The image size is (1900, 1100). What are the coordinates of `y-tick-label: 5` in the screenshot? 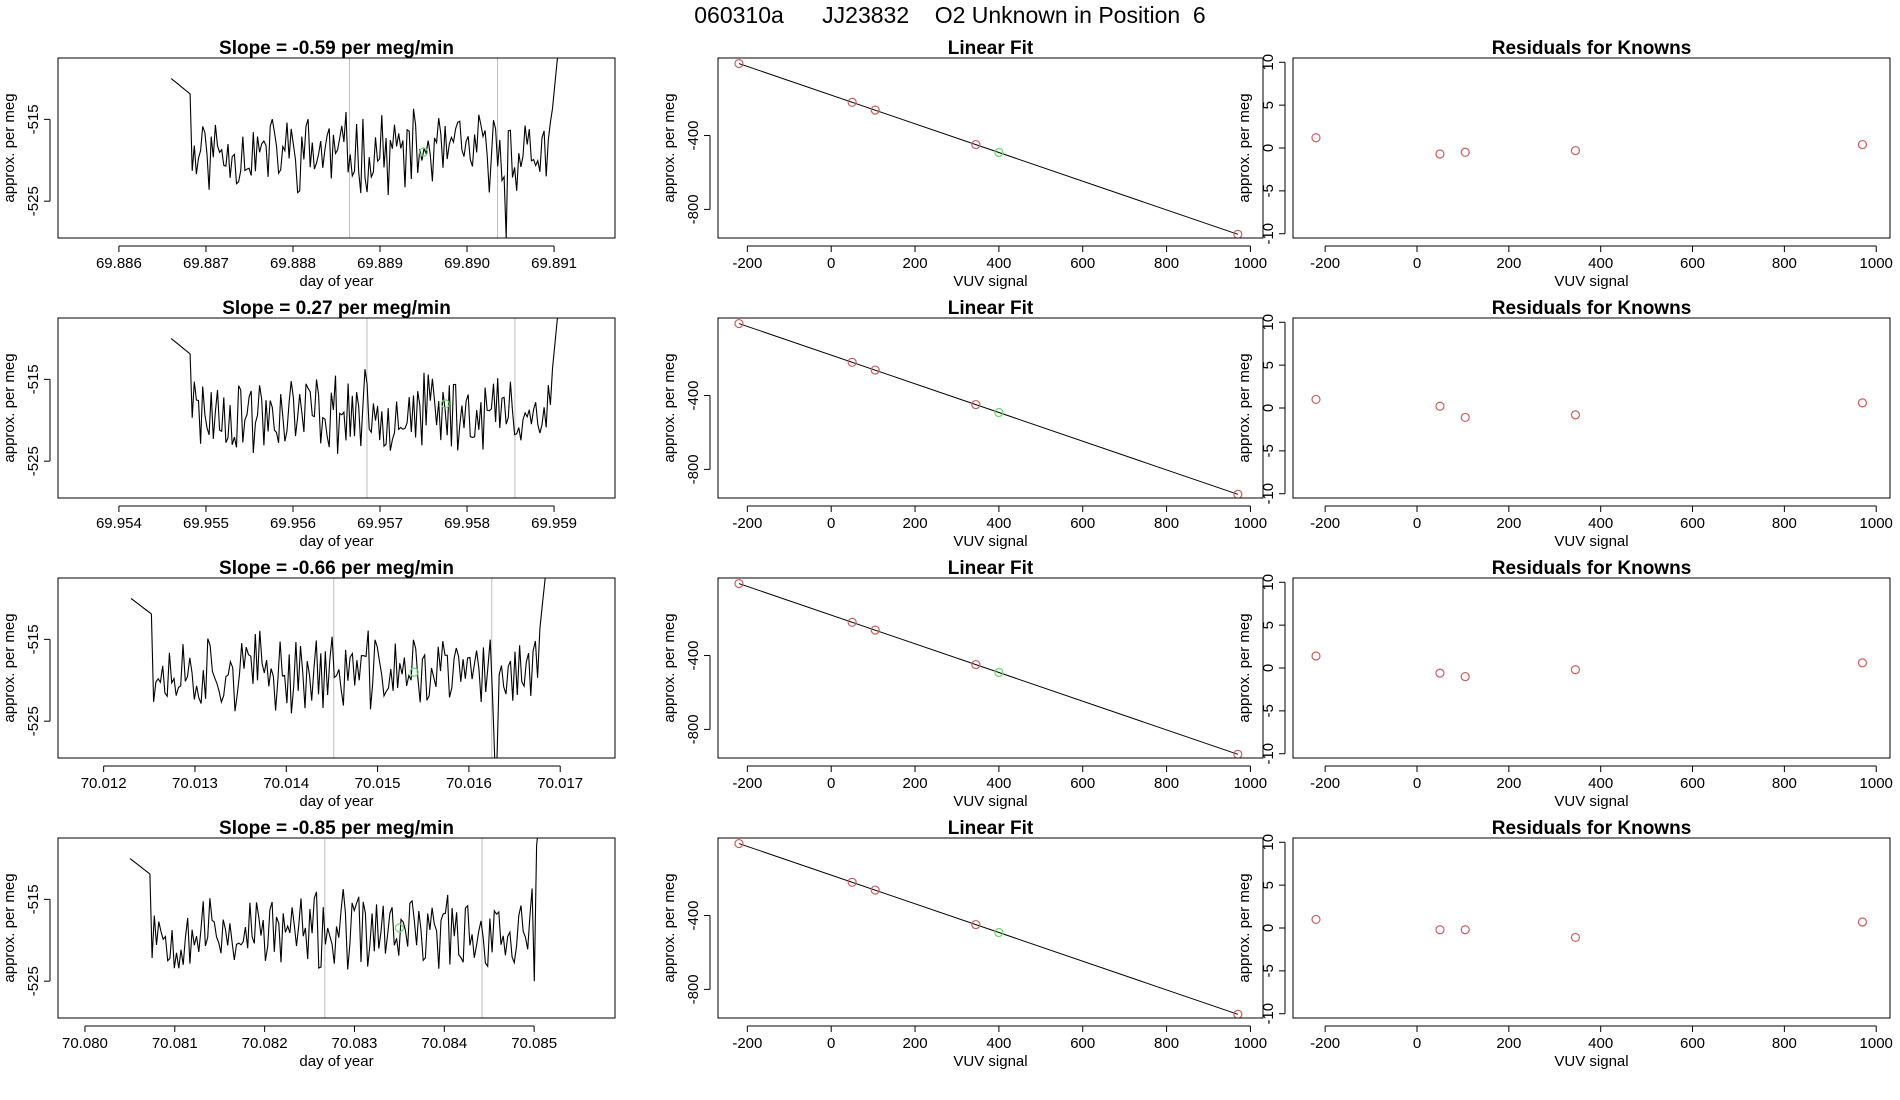 It's located at (1268, 365).